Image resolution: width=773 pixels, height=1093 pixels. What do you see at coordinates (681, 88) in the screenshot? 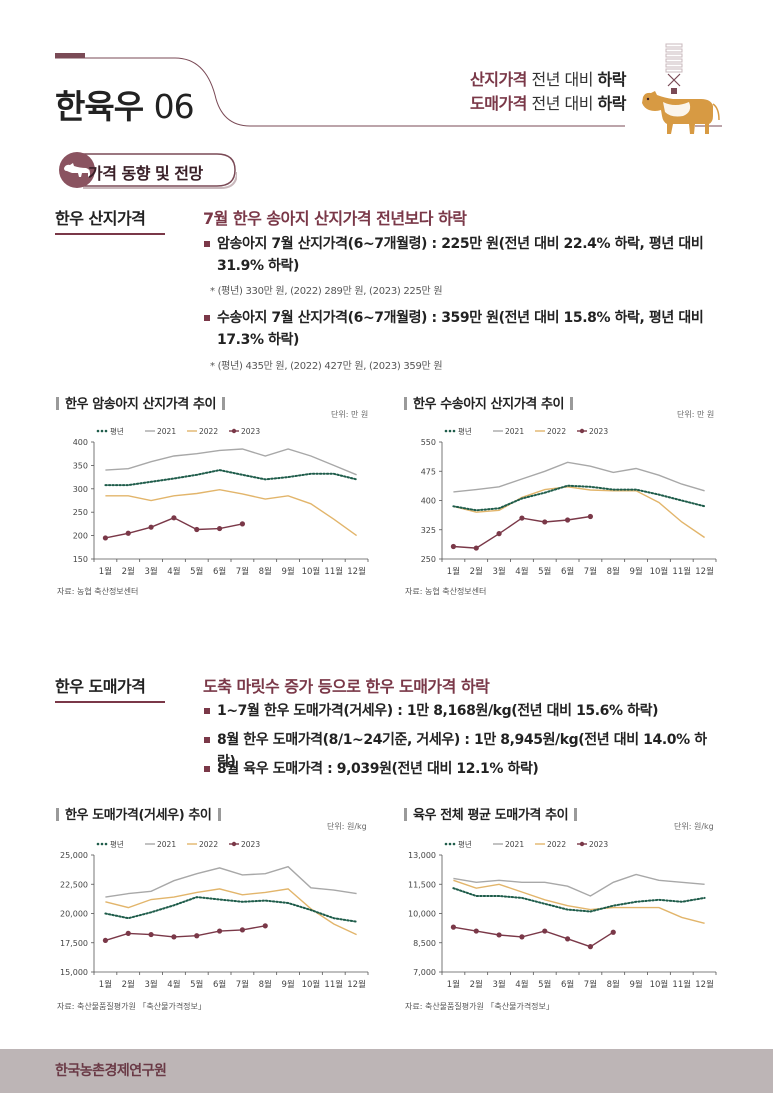
I see `cow-icon` at bounding box center [681, 88].